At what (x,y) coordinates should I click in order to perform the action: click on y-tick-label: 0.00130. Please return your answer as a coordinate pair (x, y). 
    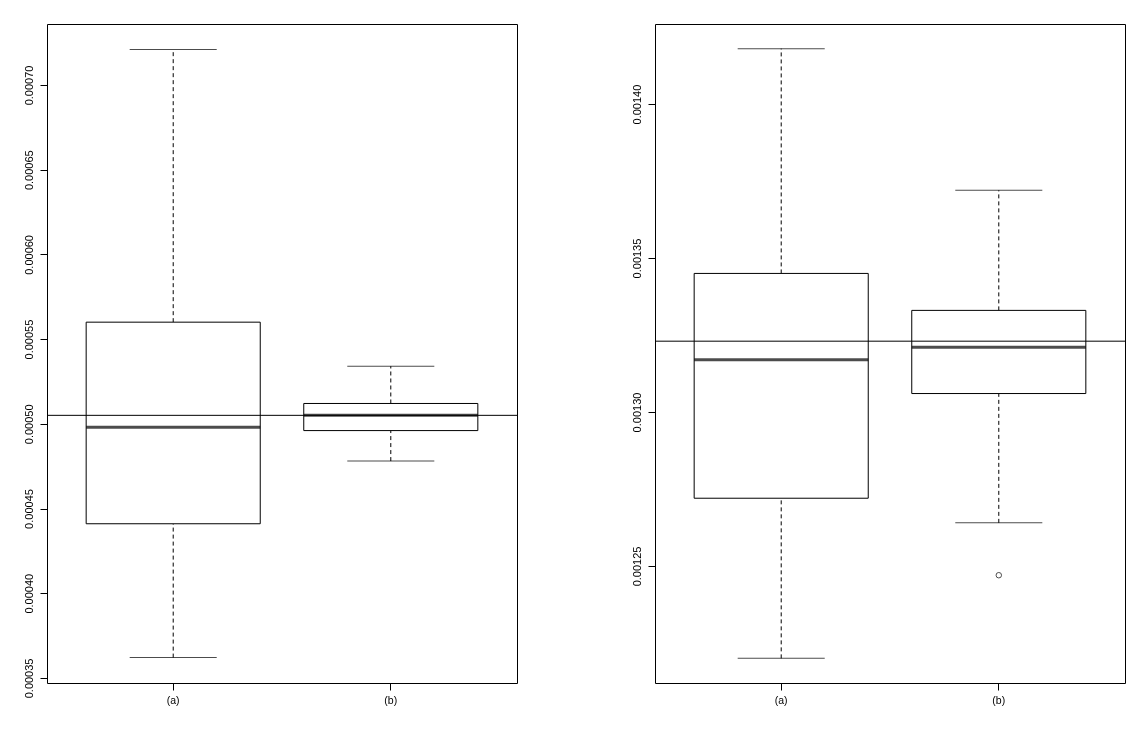
    Looking at the image, I should click on (636, 412).